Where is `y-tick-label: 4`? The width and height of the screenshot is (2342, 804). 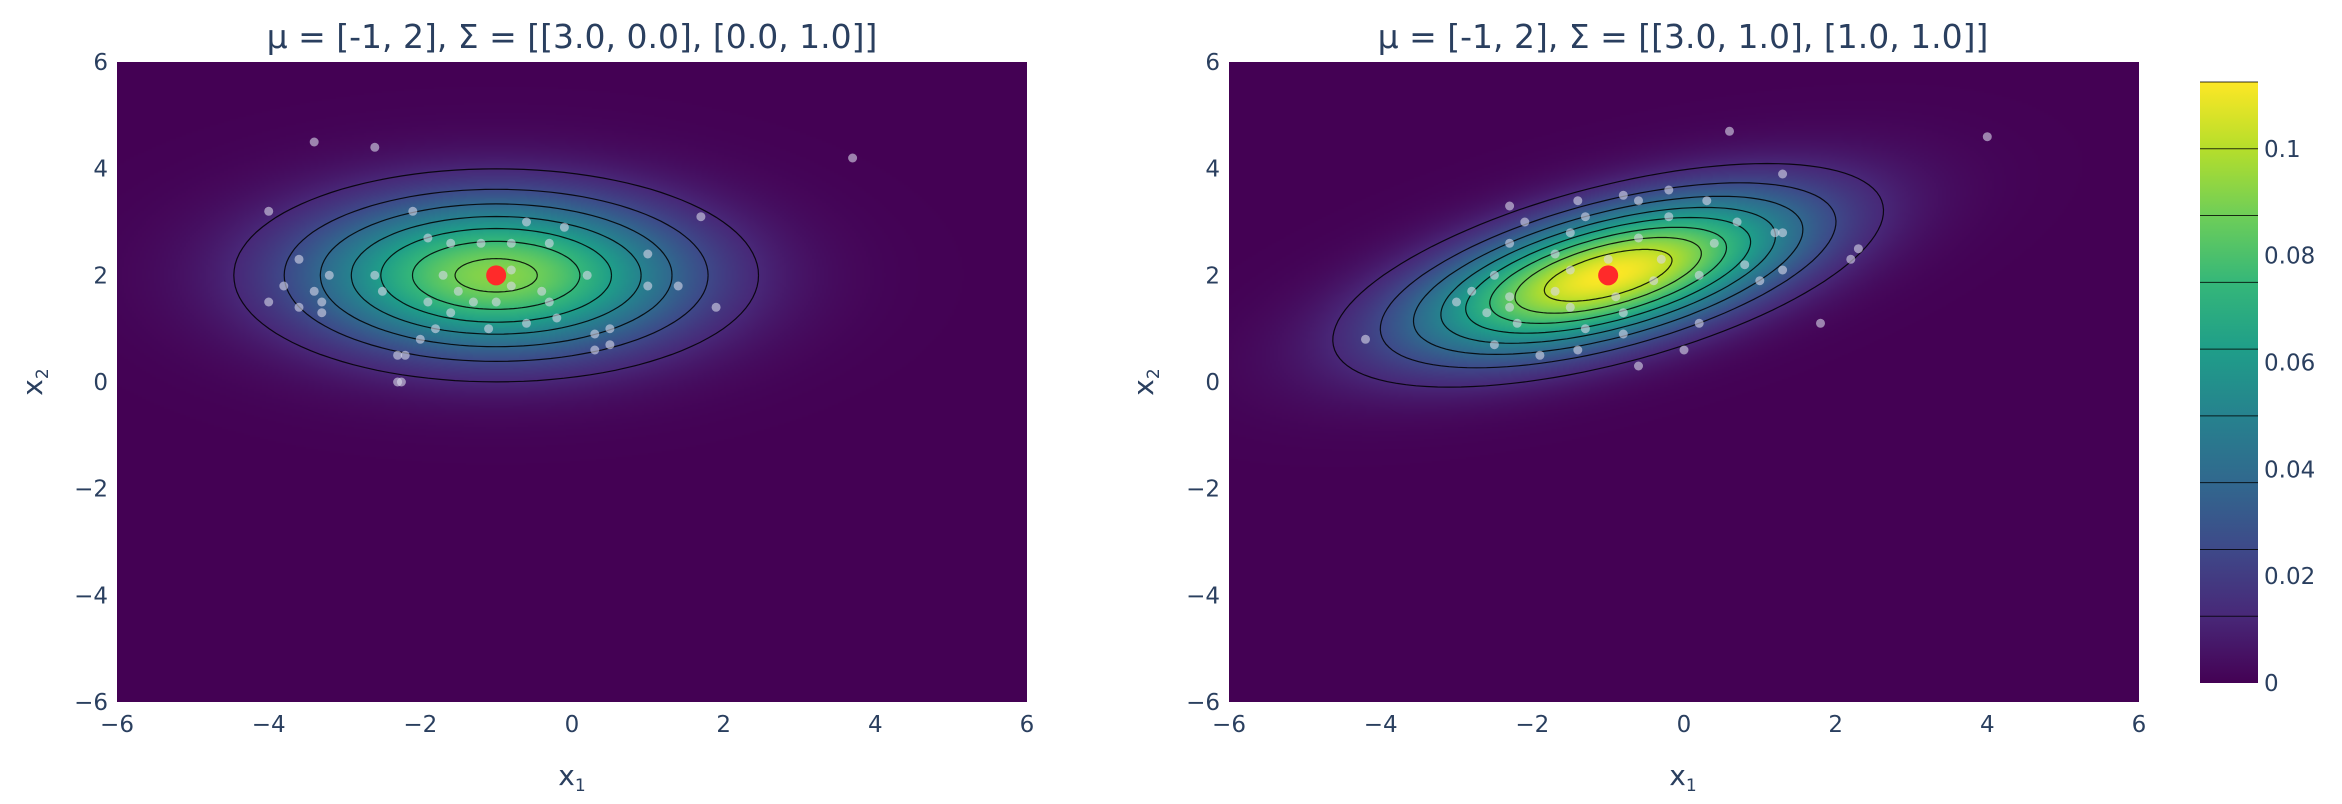
y-tick-label: 4 is located at coordinates (100, 170).